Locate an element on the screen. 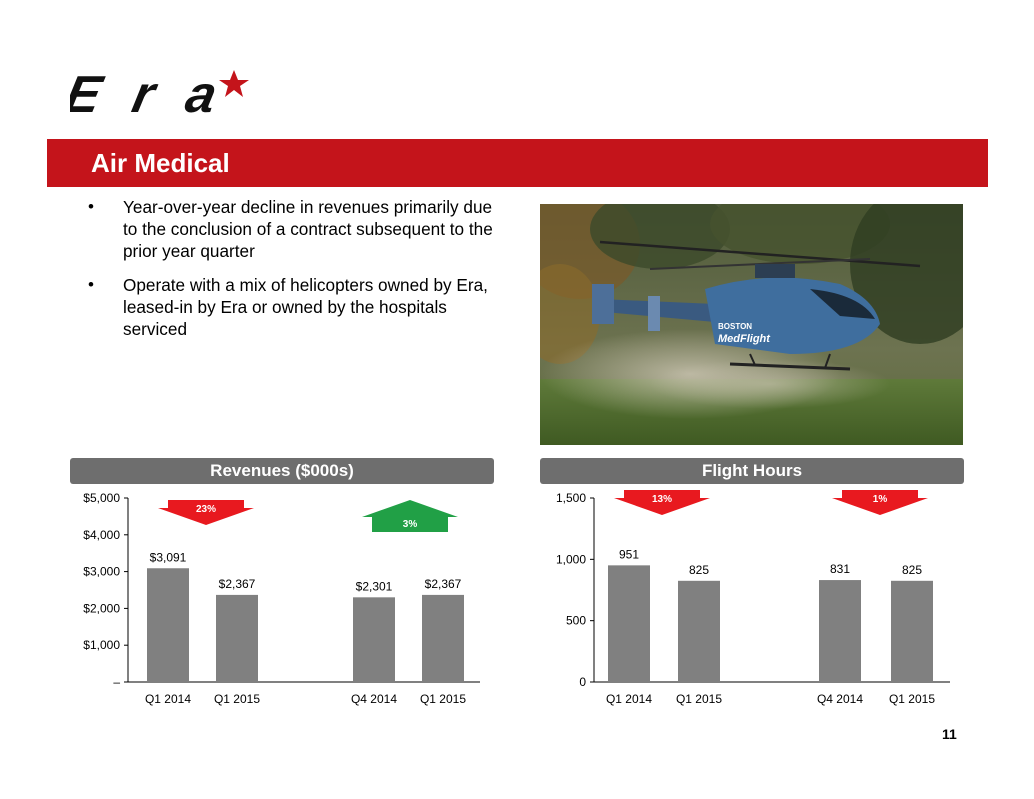 The width and height of the screenshot is (1034, 799). y-tick-label: $2,000 is located at coordinates (101, 608).